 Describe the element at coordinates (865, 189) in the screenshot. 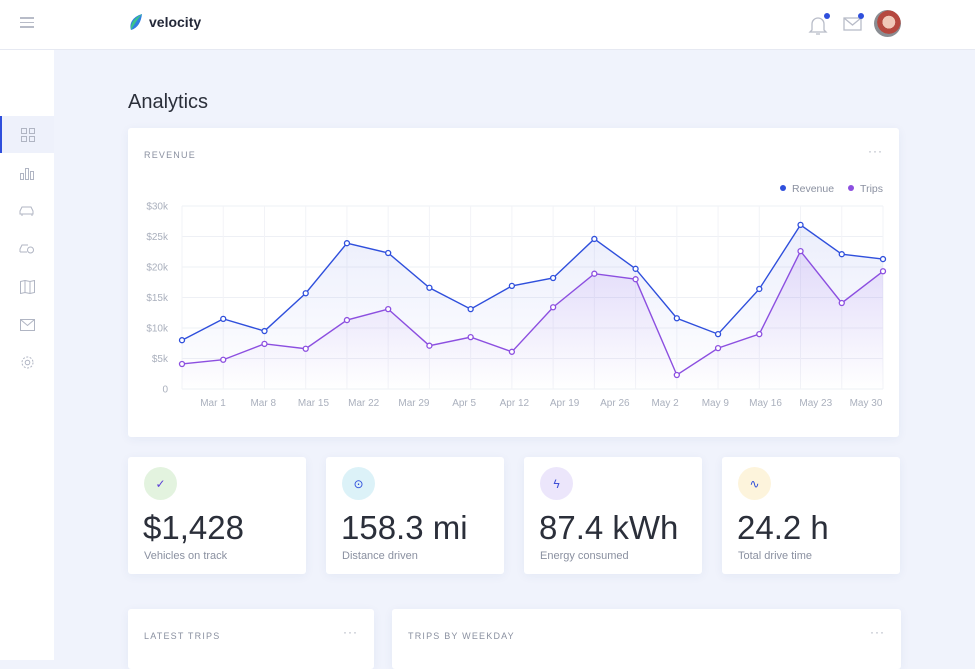

I see `legend-trips: Trips` at that location.